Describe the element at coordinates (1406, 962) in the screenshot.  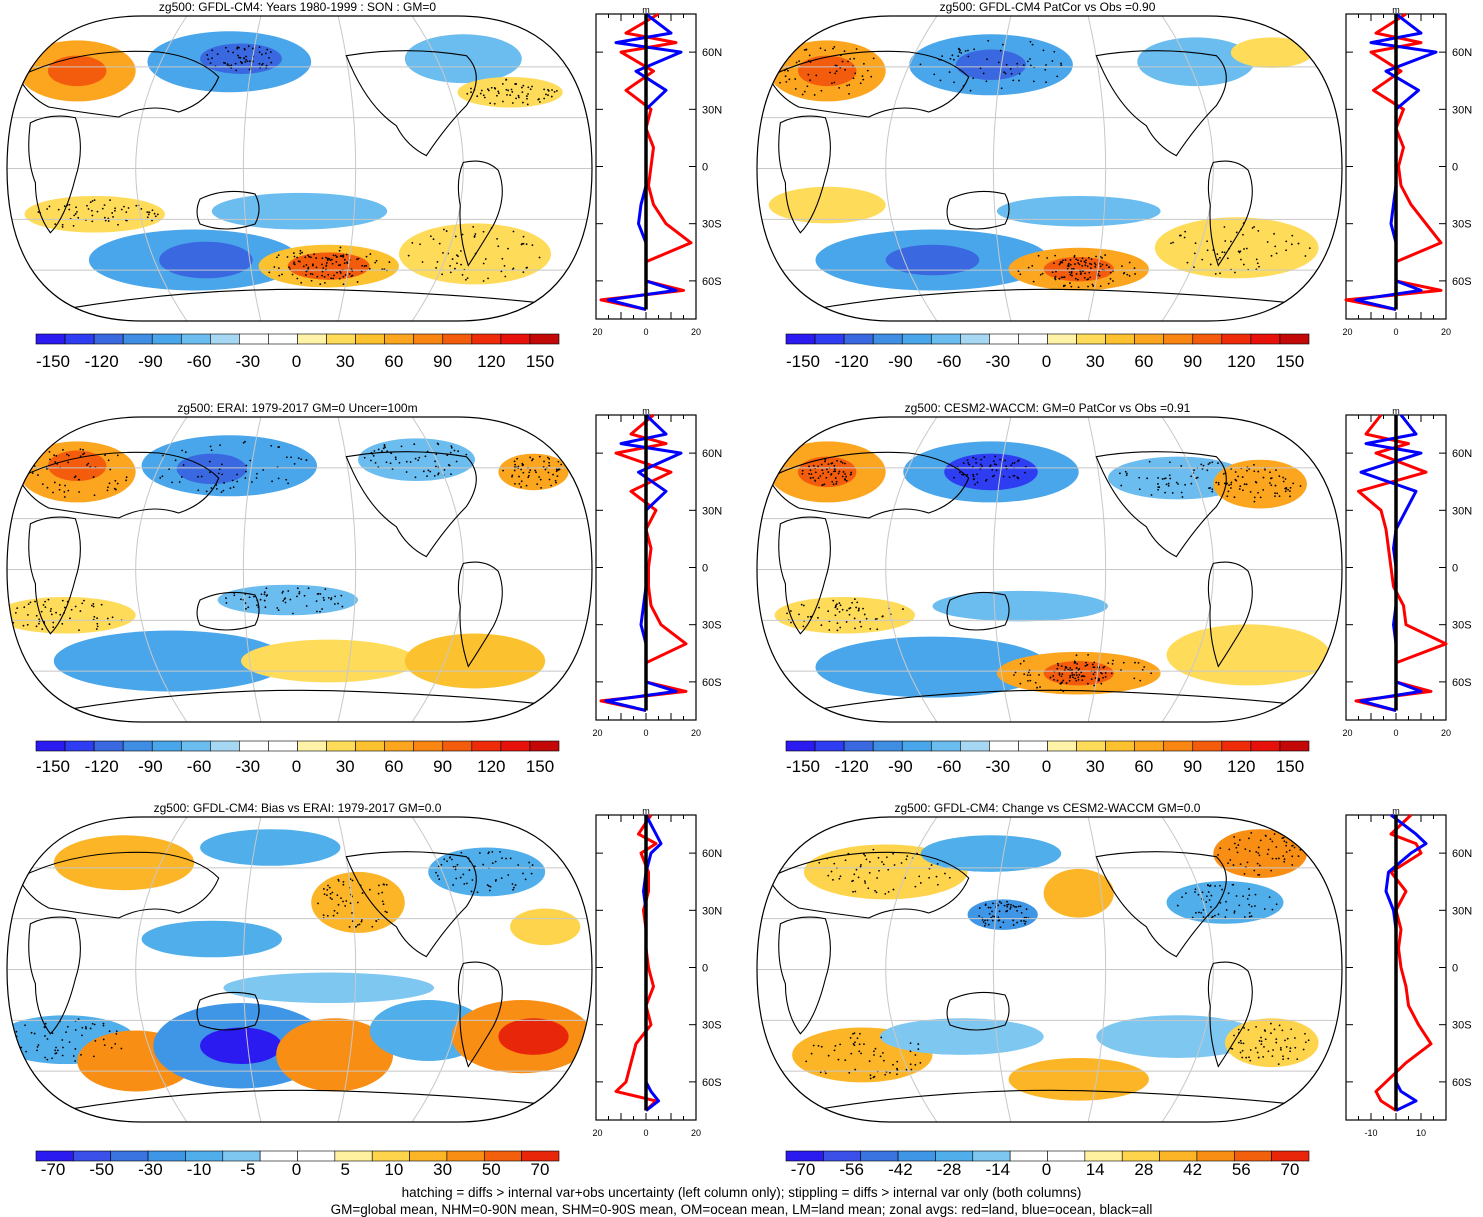
I see `zonal-ocean-line` at that location.